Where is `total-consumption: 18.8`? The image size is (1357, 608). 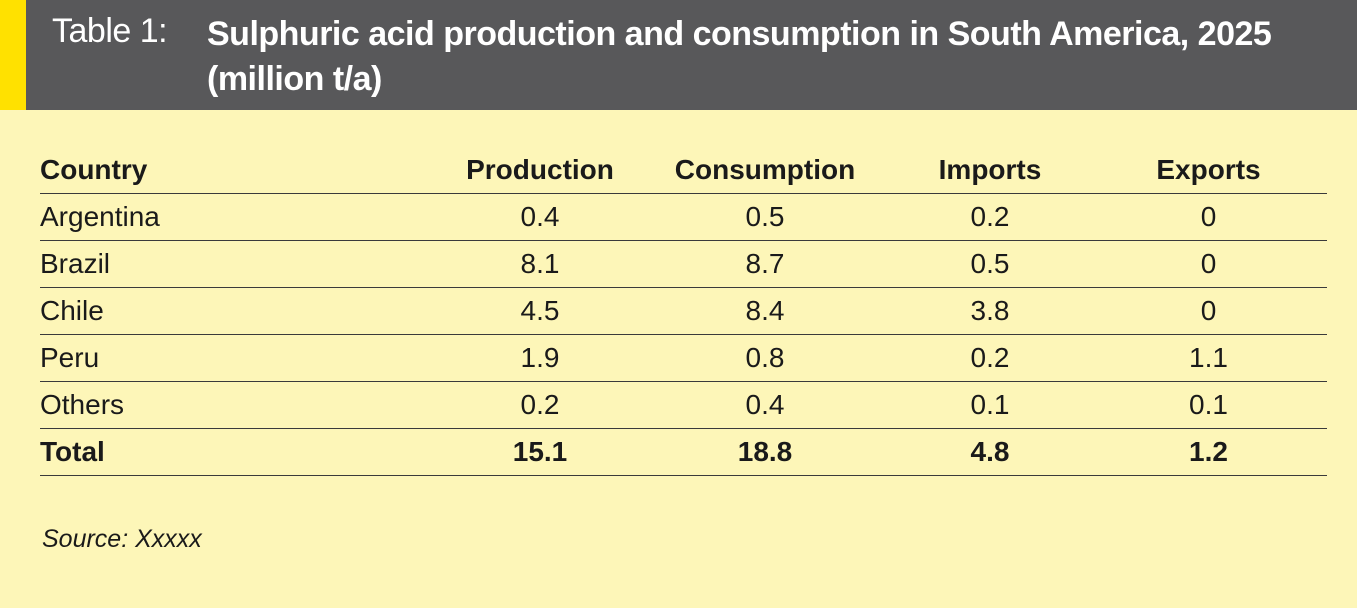 total-consumption: 18.8 is located at coordinates (765, 452).